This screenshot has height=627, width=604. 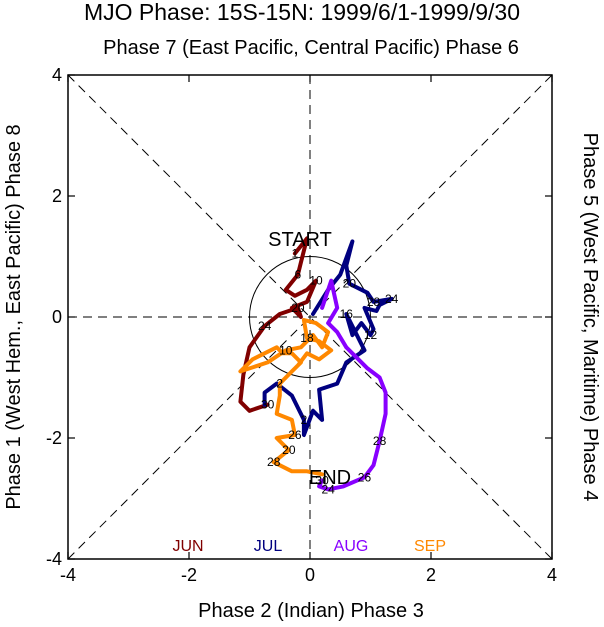 I want to click on x-tick-label: 4, so click(x=552, y=575).